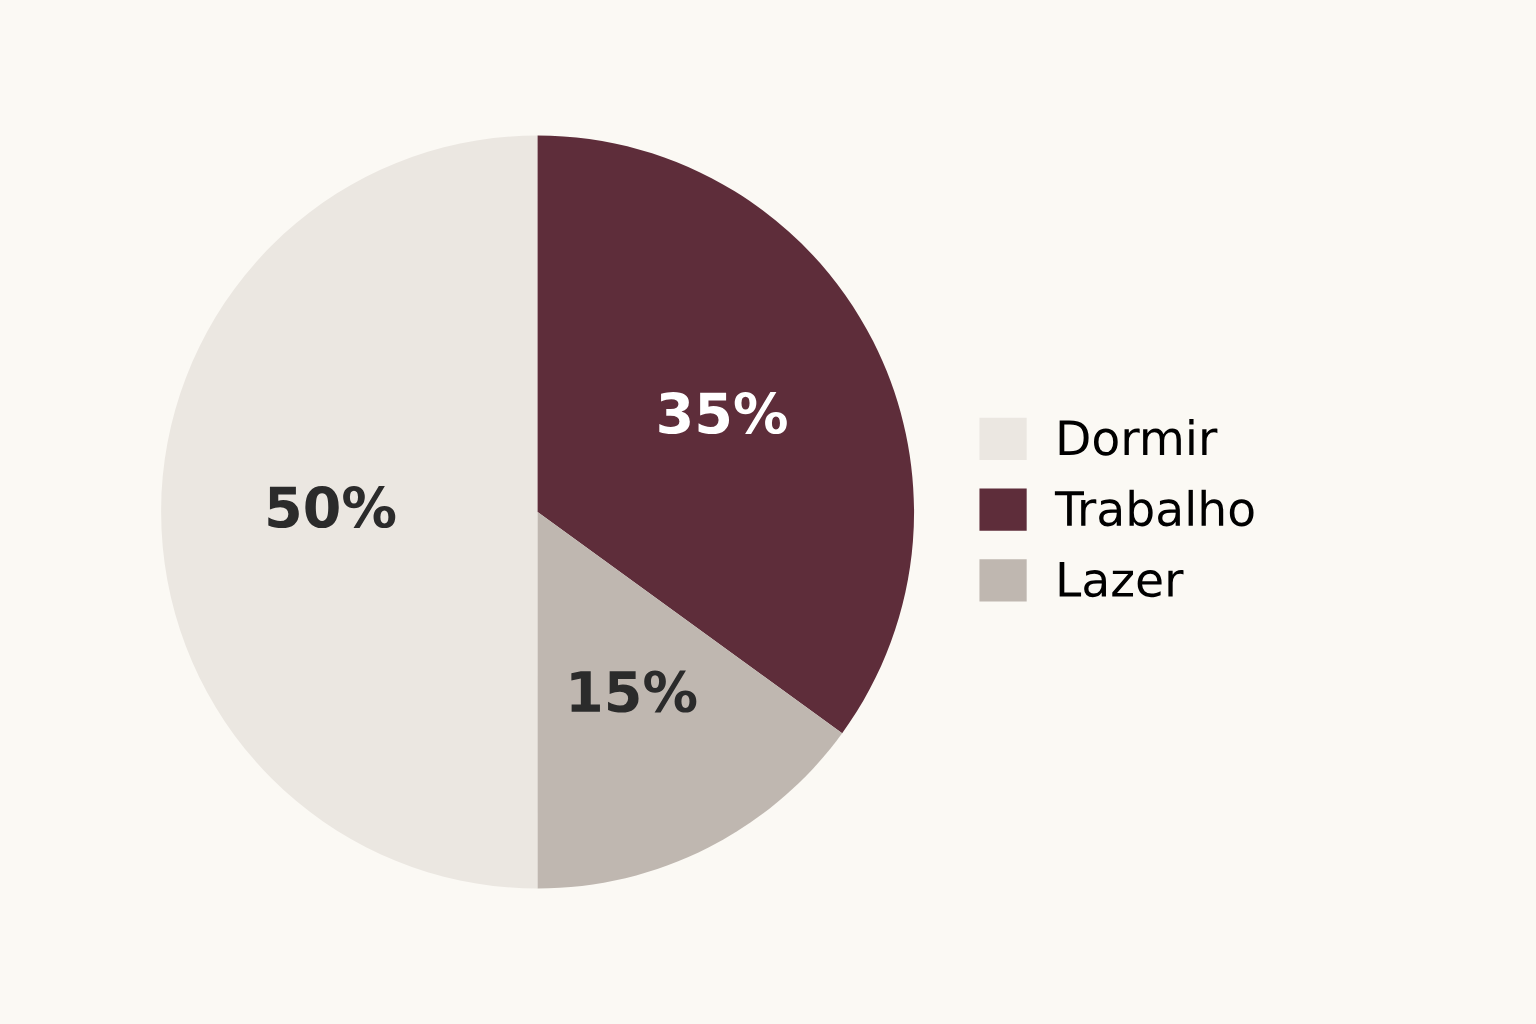  What do you see at coordinates (332, 507) in the screenshot?
I see `data-label: 50%` at bounding box center [332, 507].